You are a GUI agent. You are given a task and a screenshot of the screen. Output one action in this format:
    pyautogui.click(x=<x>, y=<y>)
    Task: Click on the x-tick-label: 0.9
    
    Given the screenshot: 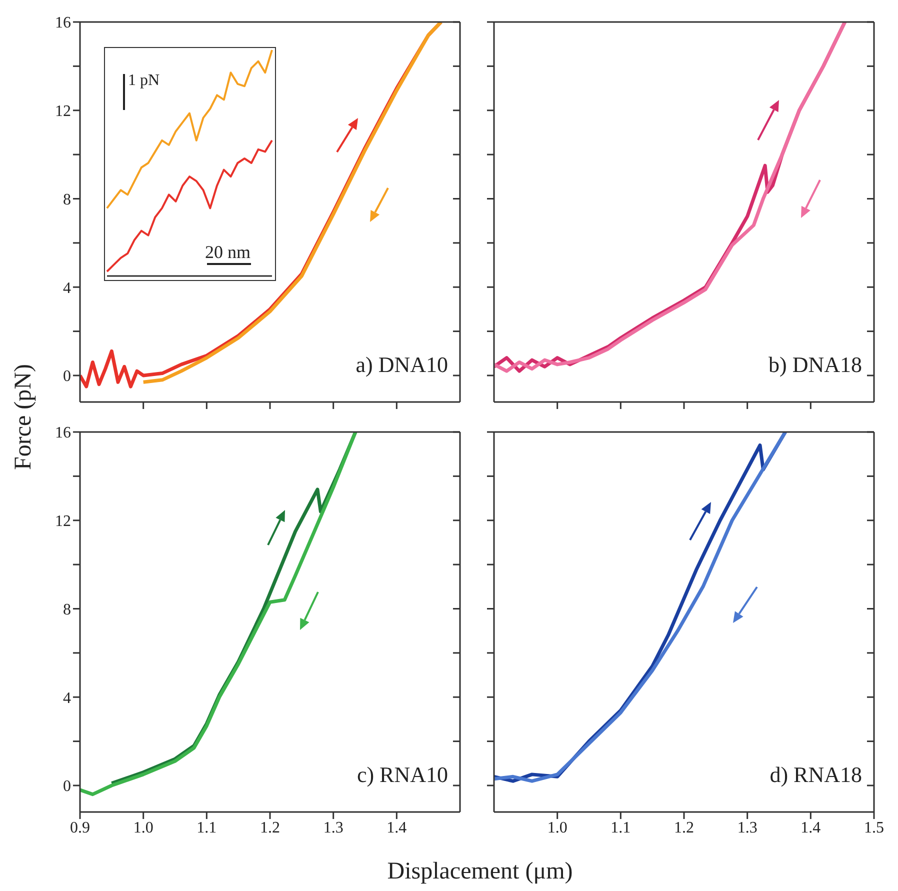 What is the action you would take?
    pyautogui.click(x=80, y=827)
    